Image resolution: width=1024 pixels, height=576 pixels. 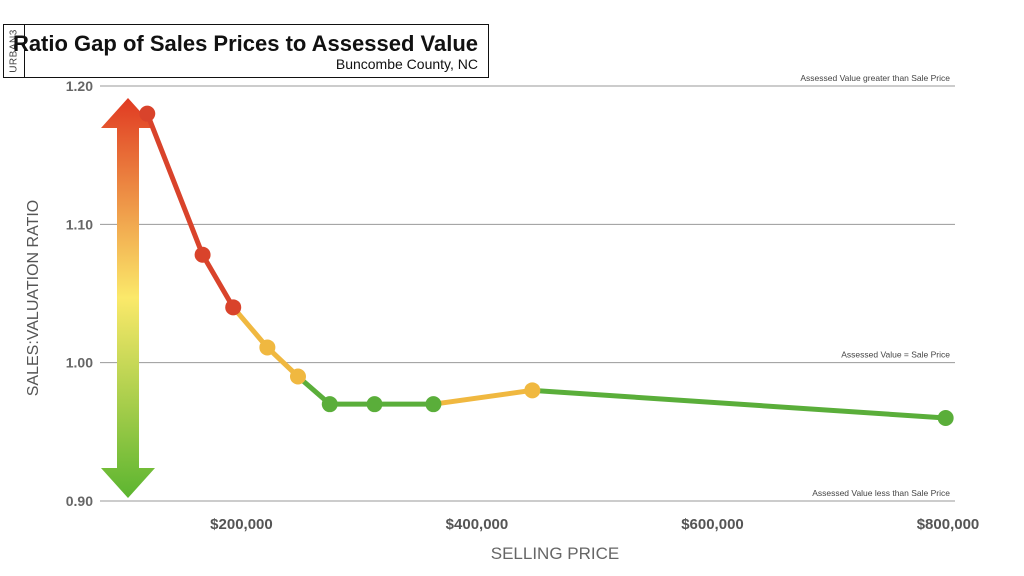 What do you see at coordinates (477, 524) in the screenshot?
I see `x-tick-label: $400,000` at bounding box center [477, 524].